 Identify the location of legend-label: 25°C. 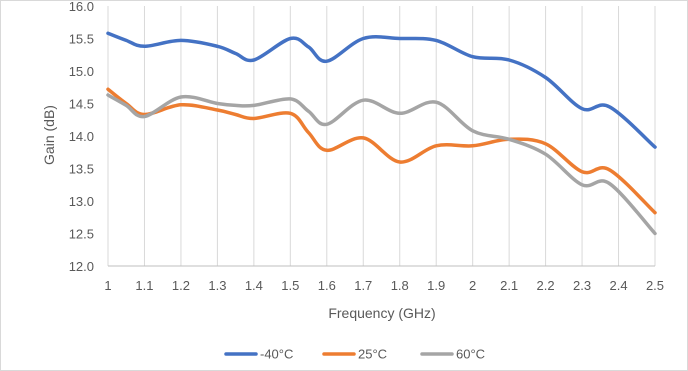
(372, 354).